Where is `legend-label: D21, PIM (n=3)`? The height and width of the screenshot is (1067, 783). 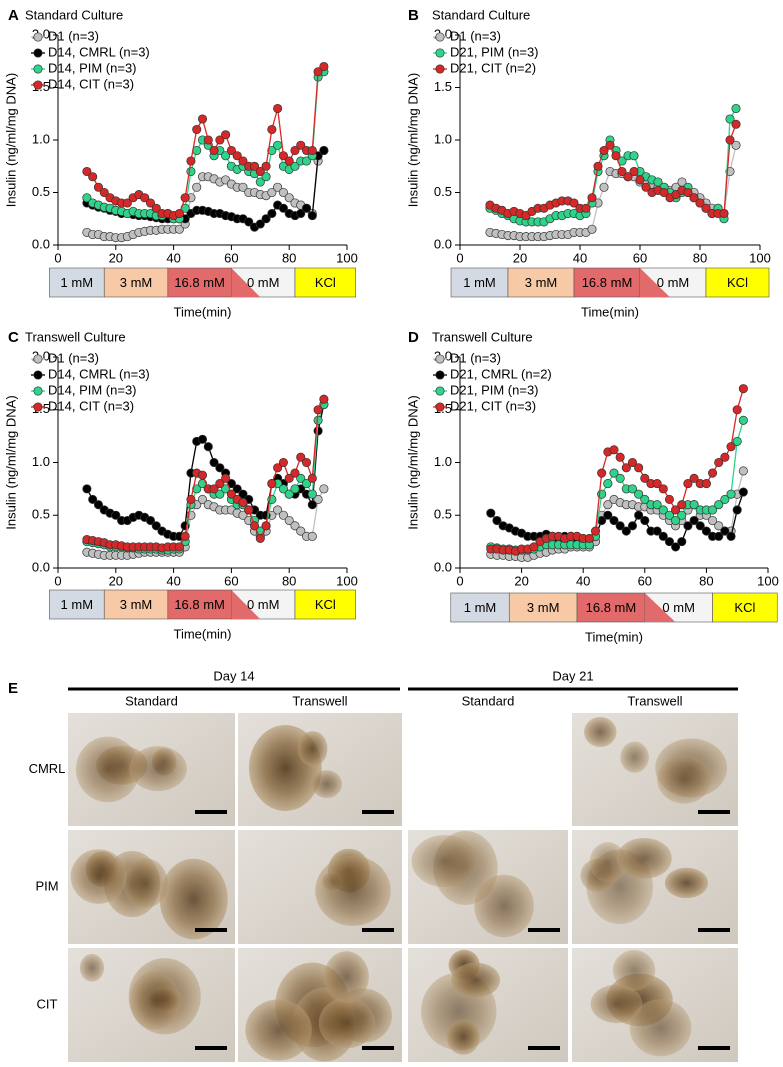 legend-label: D21, PIM (n=3) is located at coordinates (494, 51).